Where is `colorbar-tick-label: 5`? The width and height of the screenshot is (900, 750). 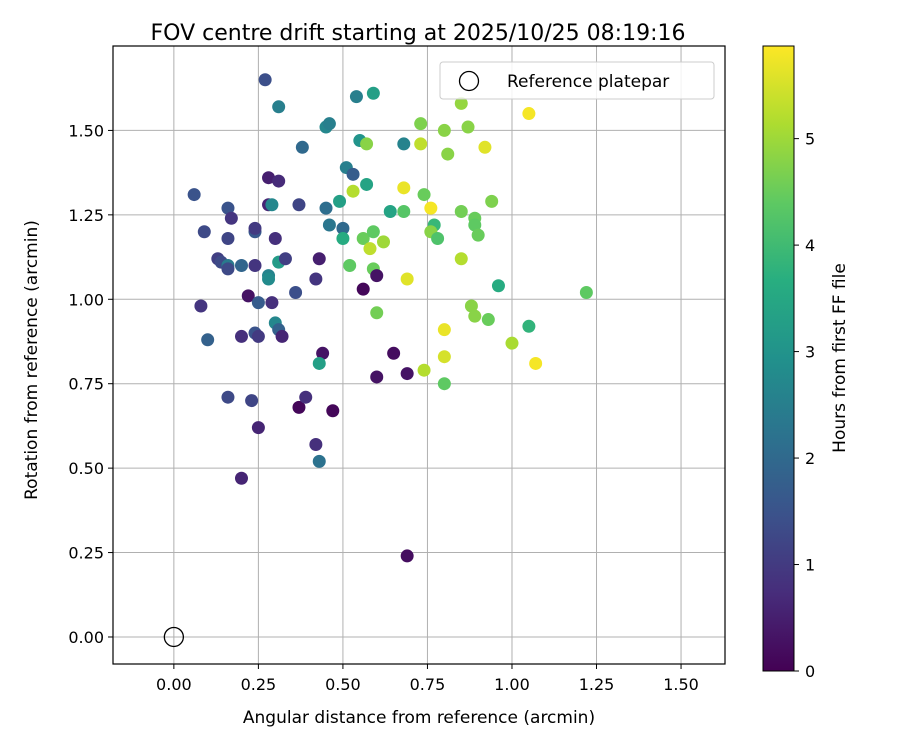
colorbar-tick-label: 5 is located at coordinates (810, 139).